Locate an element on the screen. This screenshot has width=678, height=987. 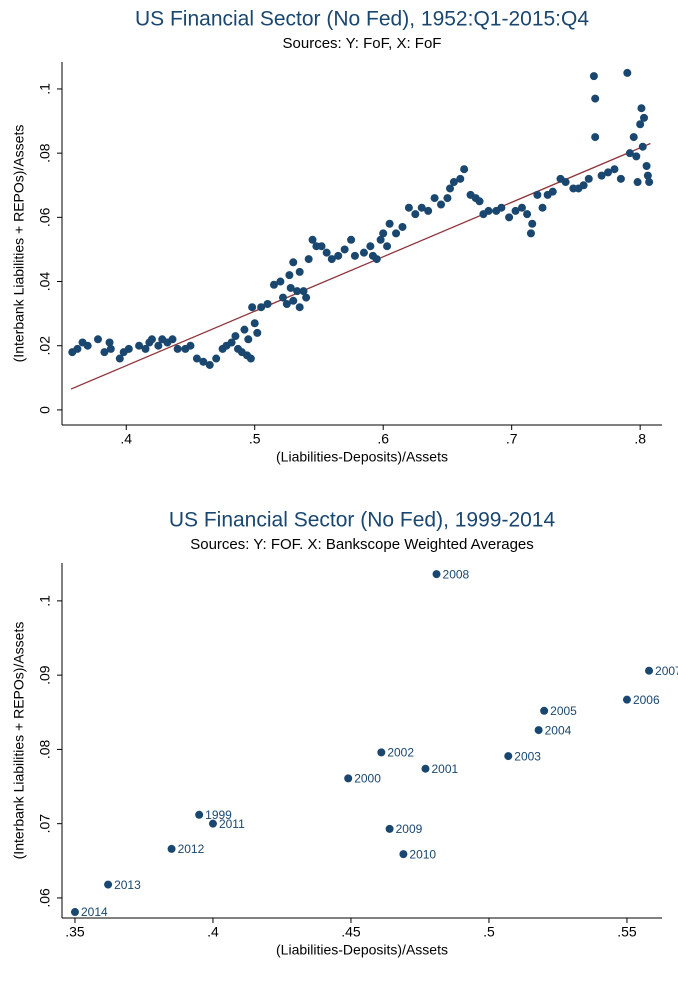
y-tick-label: .04 is located at coordinates (45, 282).